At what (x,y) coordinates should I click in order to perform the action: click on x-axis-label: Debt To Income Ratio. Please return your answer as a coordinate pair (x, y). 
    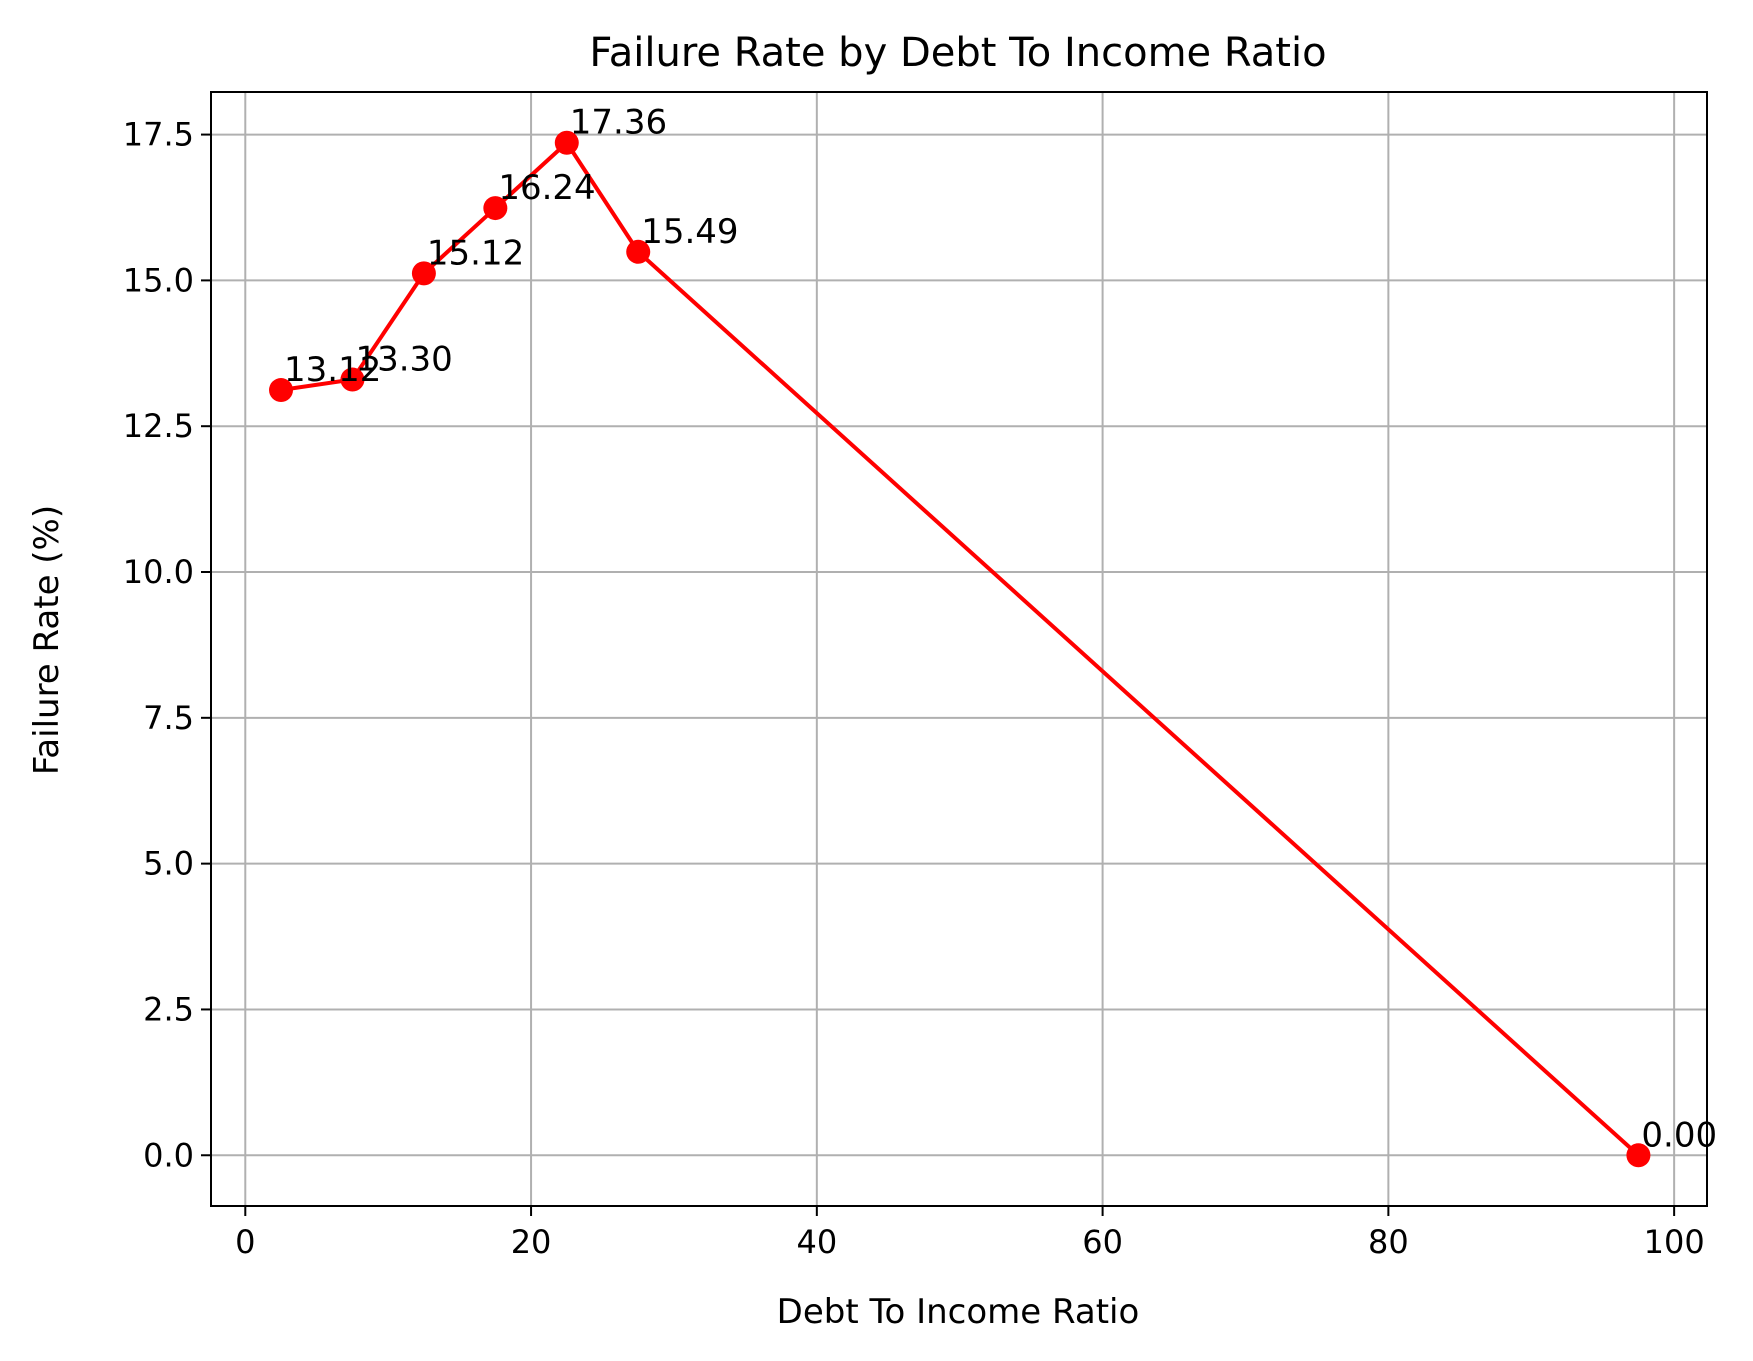
    Looking at the image, I should click on (958, 1312).